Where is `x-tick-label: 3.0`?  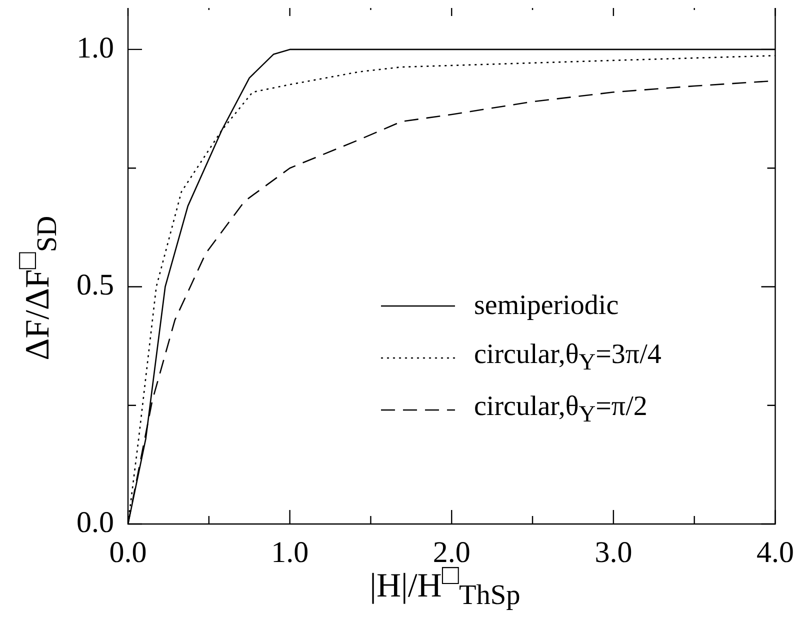
x-tick-label: 3.0 is located at coordinates (613, 552).